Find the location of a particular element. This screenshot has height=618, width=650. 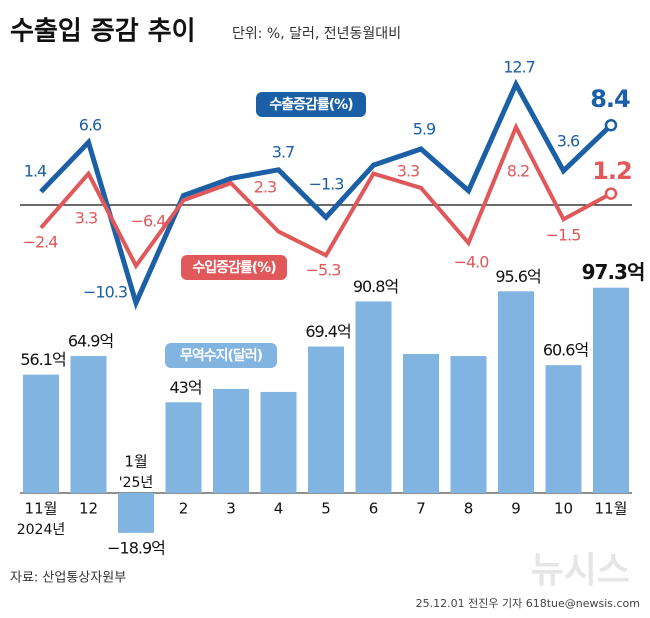

bar-value-label: 60.6억 is located at coordinates (565, 350).